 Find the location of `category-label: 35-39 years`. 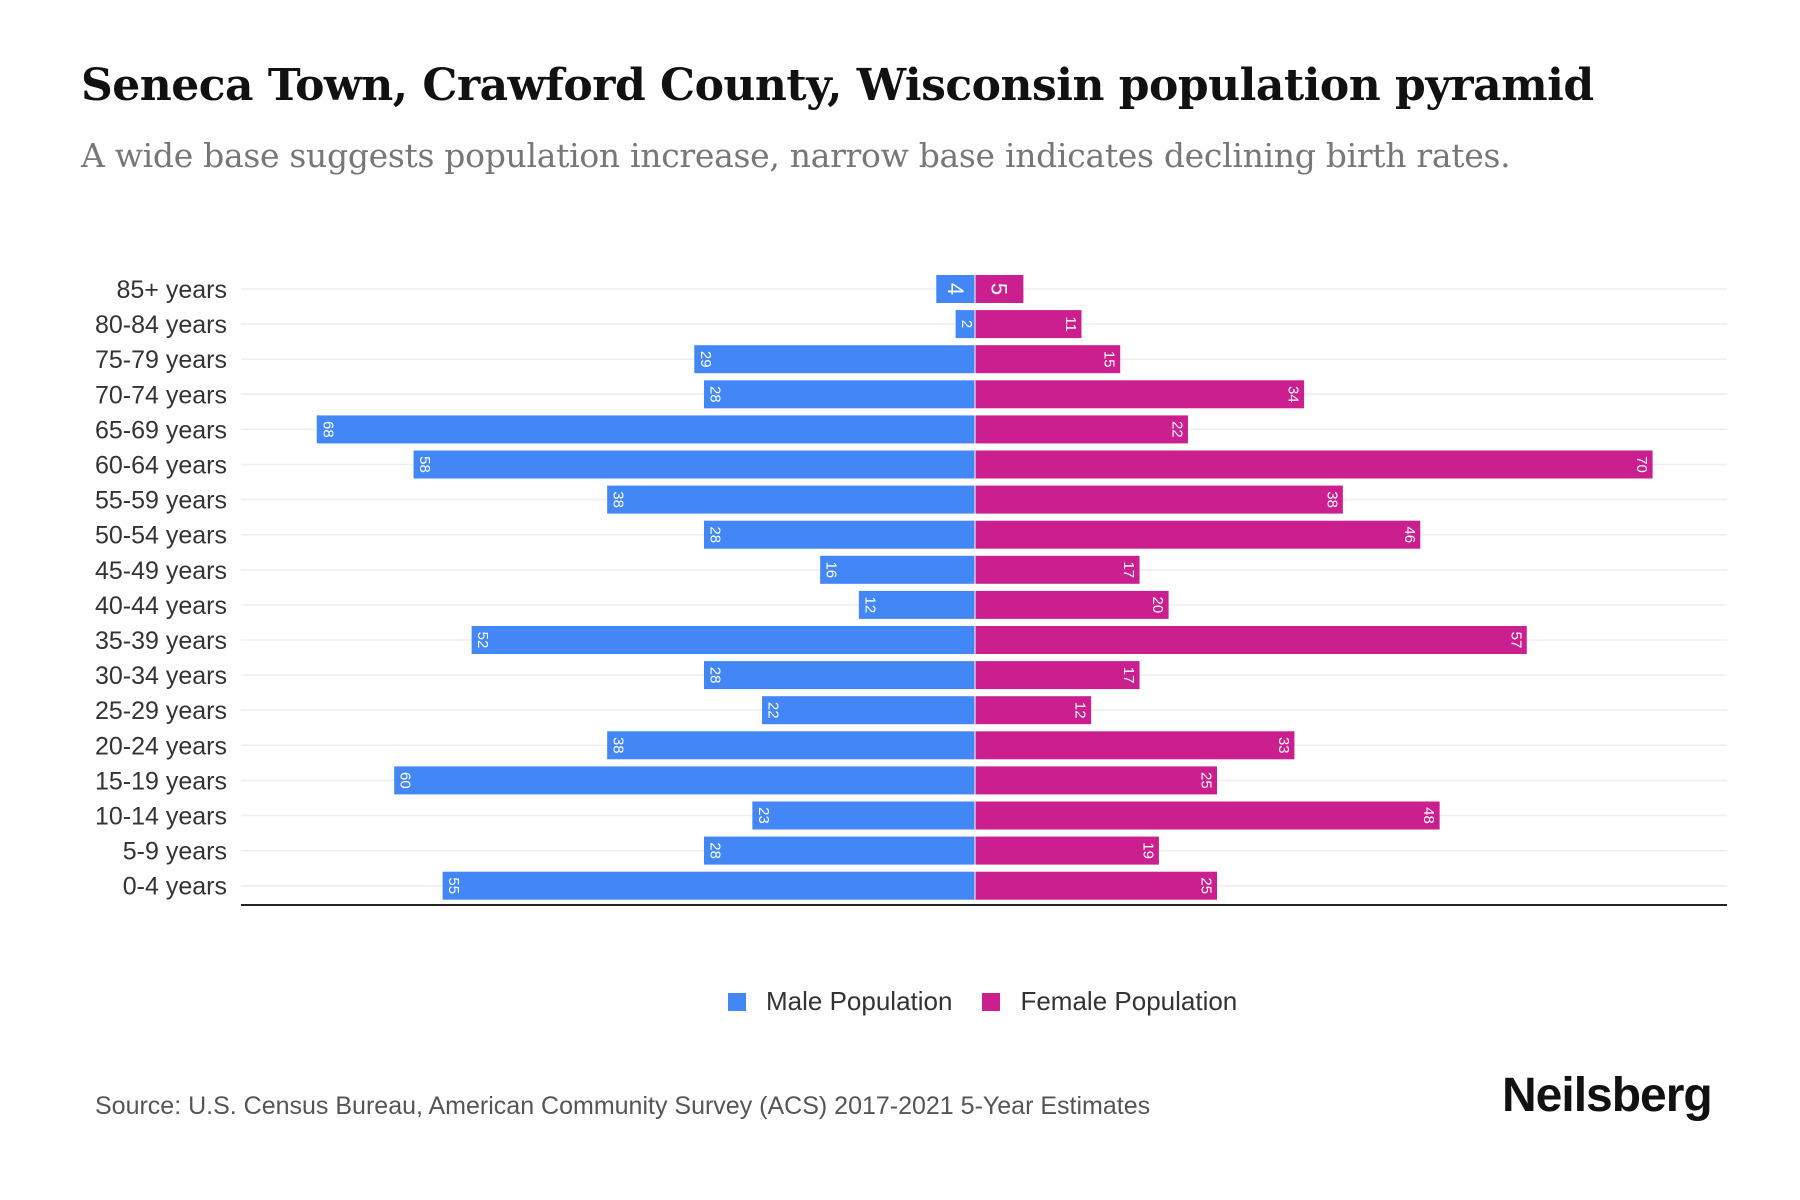

category-label: 35-39 years is located at coordinates (161, 641).